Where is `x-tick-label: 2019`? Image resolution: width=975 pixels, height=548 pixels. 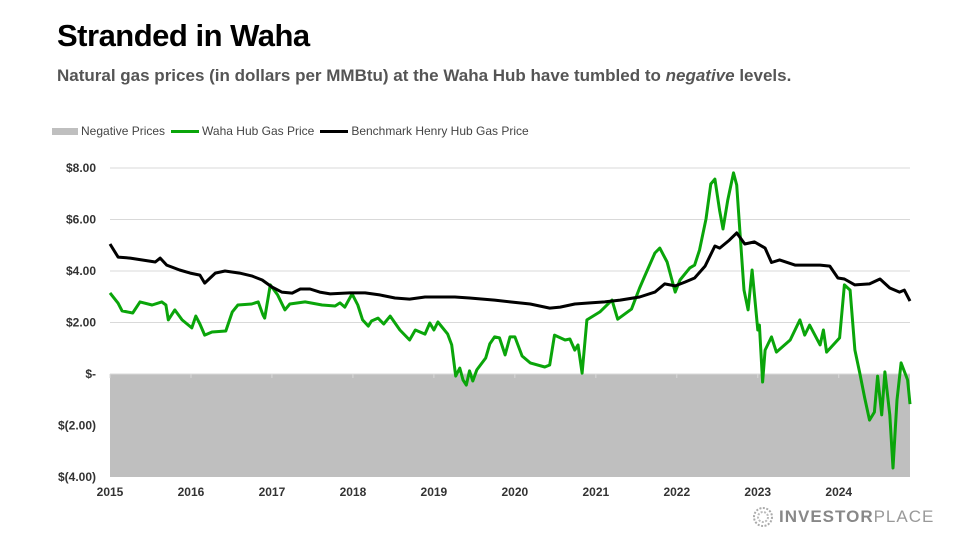 x-tick-label: 2019 is located at coordinates (434, 492).